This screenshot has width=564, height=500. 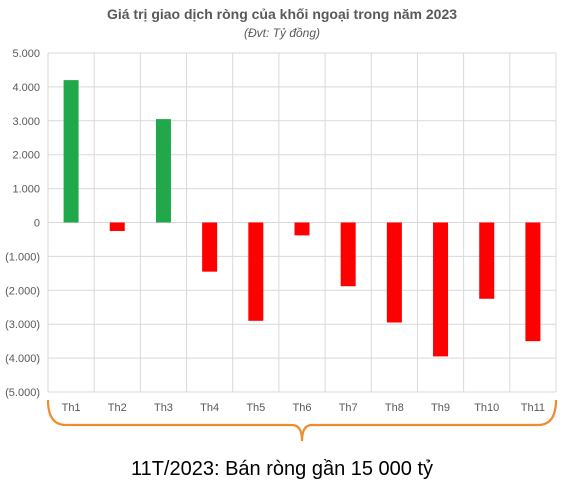 What do you see at coordinates (26, 54) in the screenshot?
I see `y-tick-label: 5.000` at bounding box center [26, 54].